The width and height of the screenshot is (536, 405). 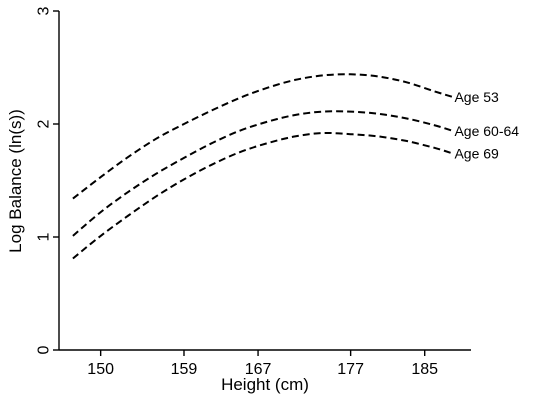 I want to click on series-labels: Age 53 Age 60-64 Age 69, so click(x=486, y=125).